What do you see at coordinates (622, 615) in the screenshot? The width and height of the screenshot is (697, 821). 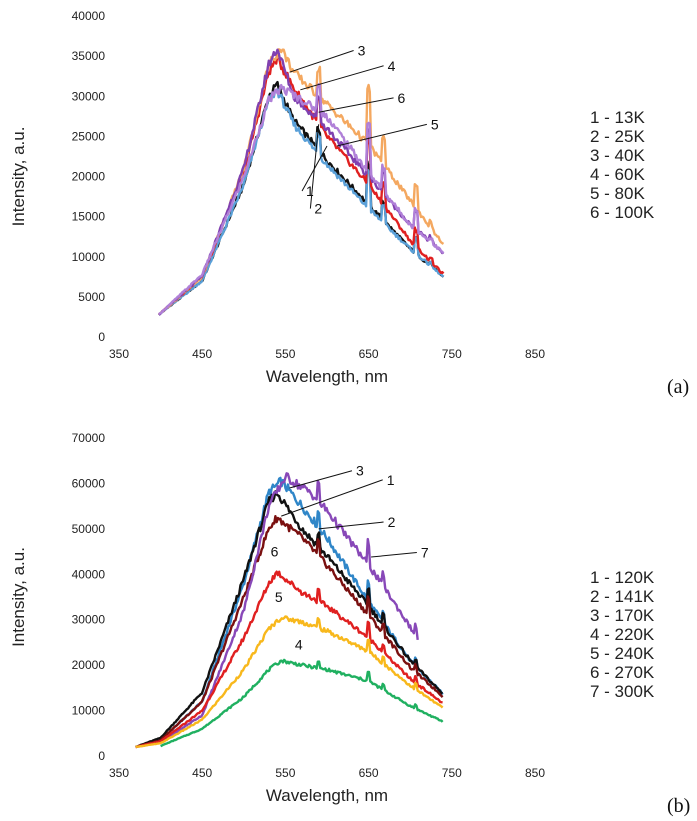 I see `legend-entry: 3 - 170K` at bounding box center [622, 615].